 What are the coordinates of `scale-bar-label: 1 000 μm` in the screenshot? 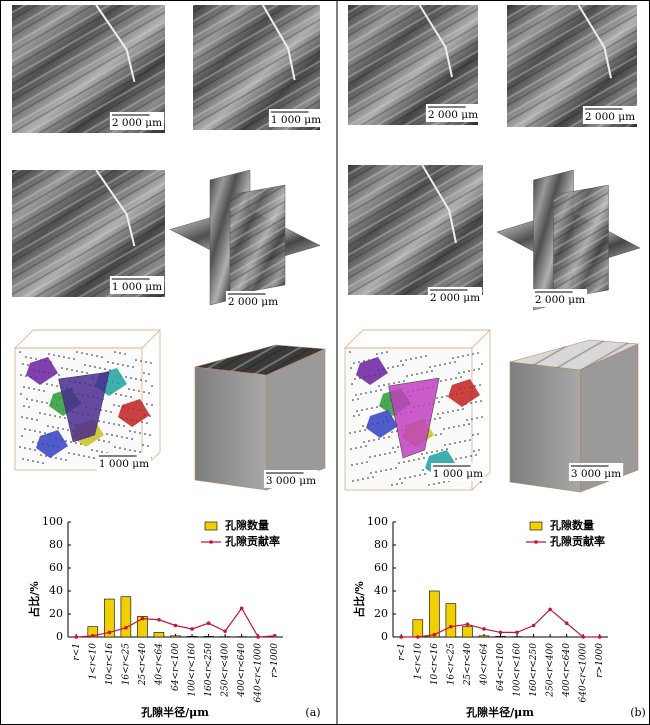 It's located at (124, 464).